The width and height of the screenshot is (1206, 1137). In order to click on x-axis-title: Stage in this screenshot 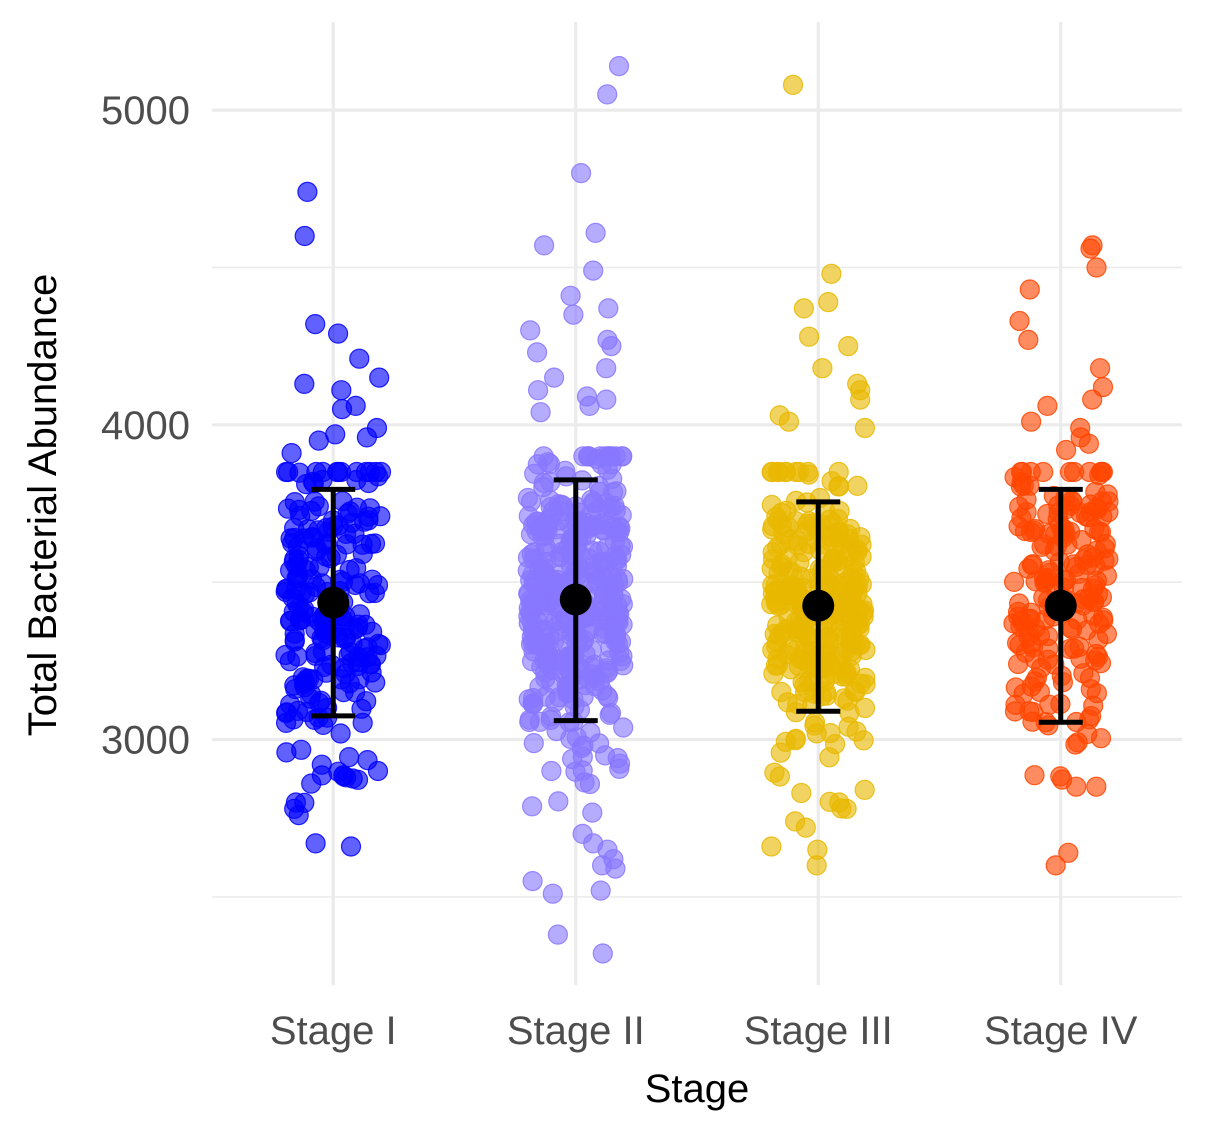, I will do `click(697, 1089)`.